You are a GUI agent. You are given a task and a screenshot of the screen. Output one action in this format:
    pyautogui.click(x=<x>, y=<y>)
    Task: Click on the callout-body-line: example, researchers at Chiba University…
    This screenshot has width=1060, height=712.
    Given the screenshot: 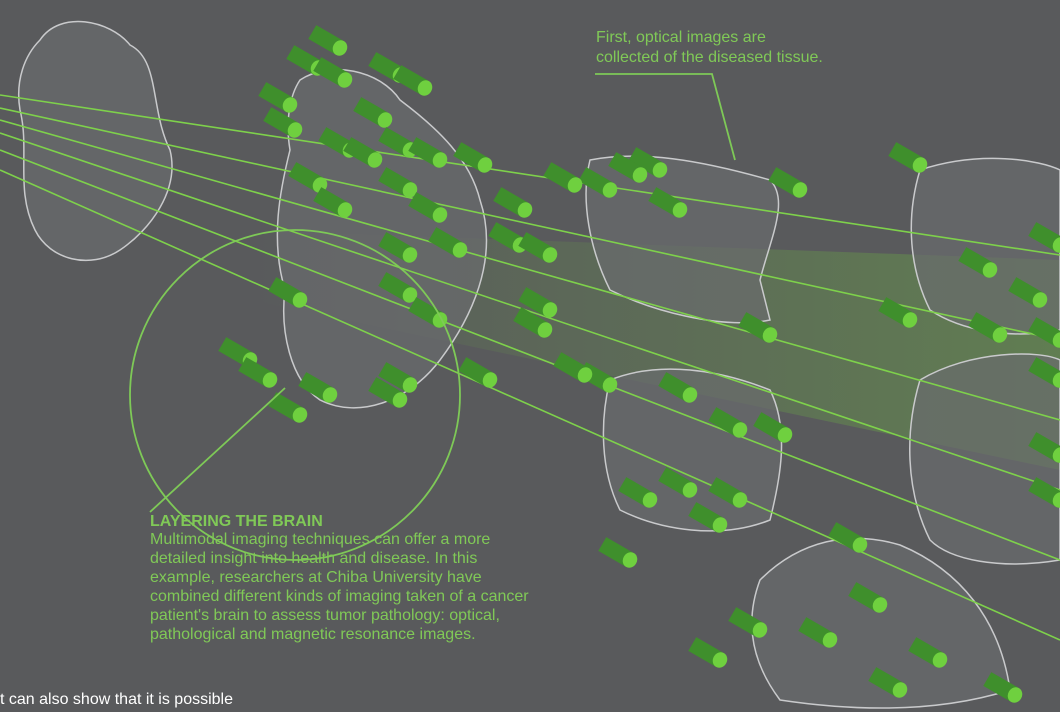 What is the action you would take?
    pyautogui.click(x=316, y=577)
    